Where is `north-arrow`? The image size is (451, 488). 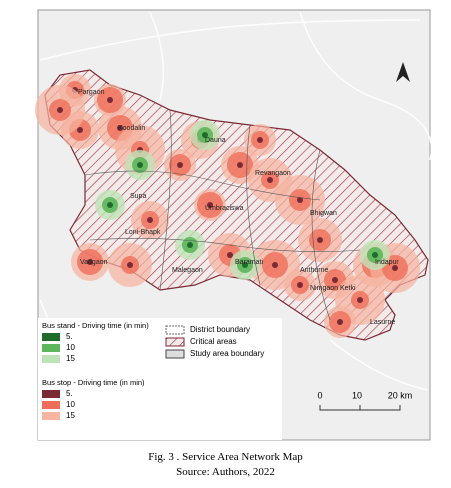
north-arrow is located at coordinates (403, 72).